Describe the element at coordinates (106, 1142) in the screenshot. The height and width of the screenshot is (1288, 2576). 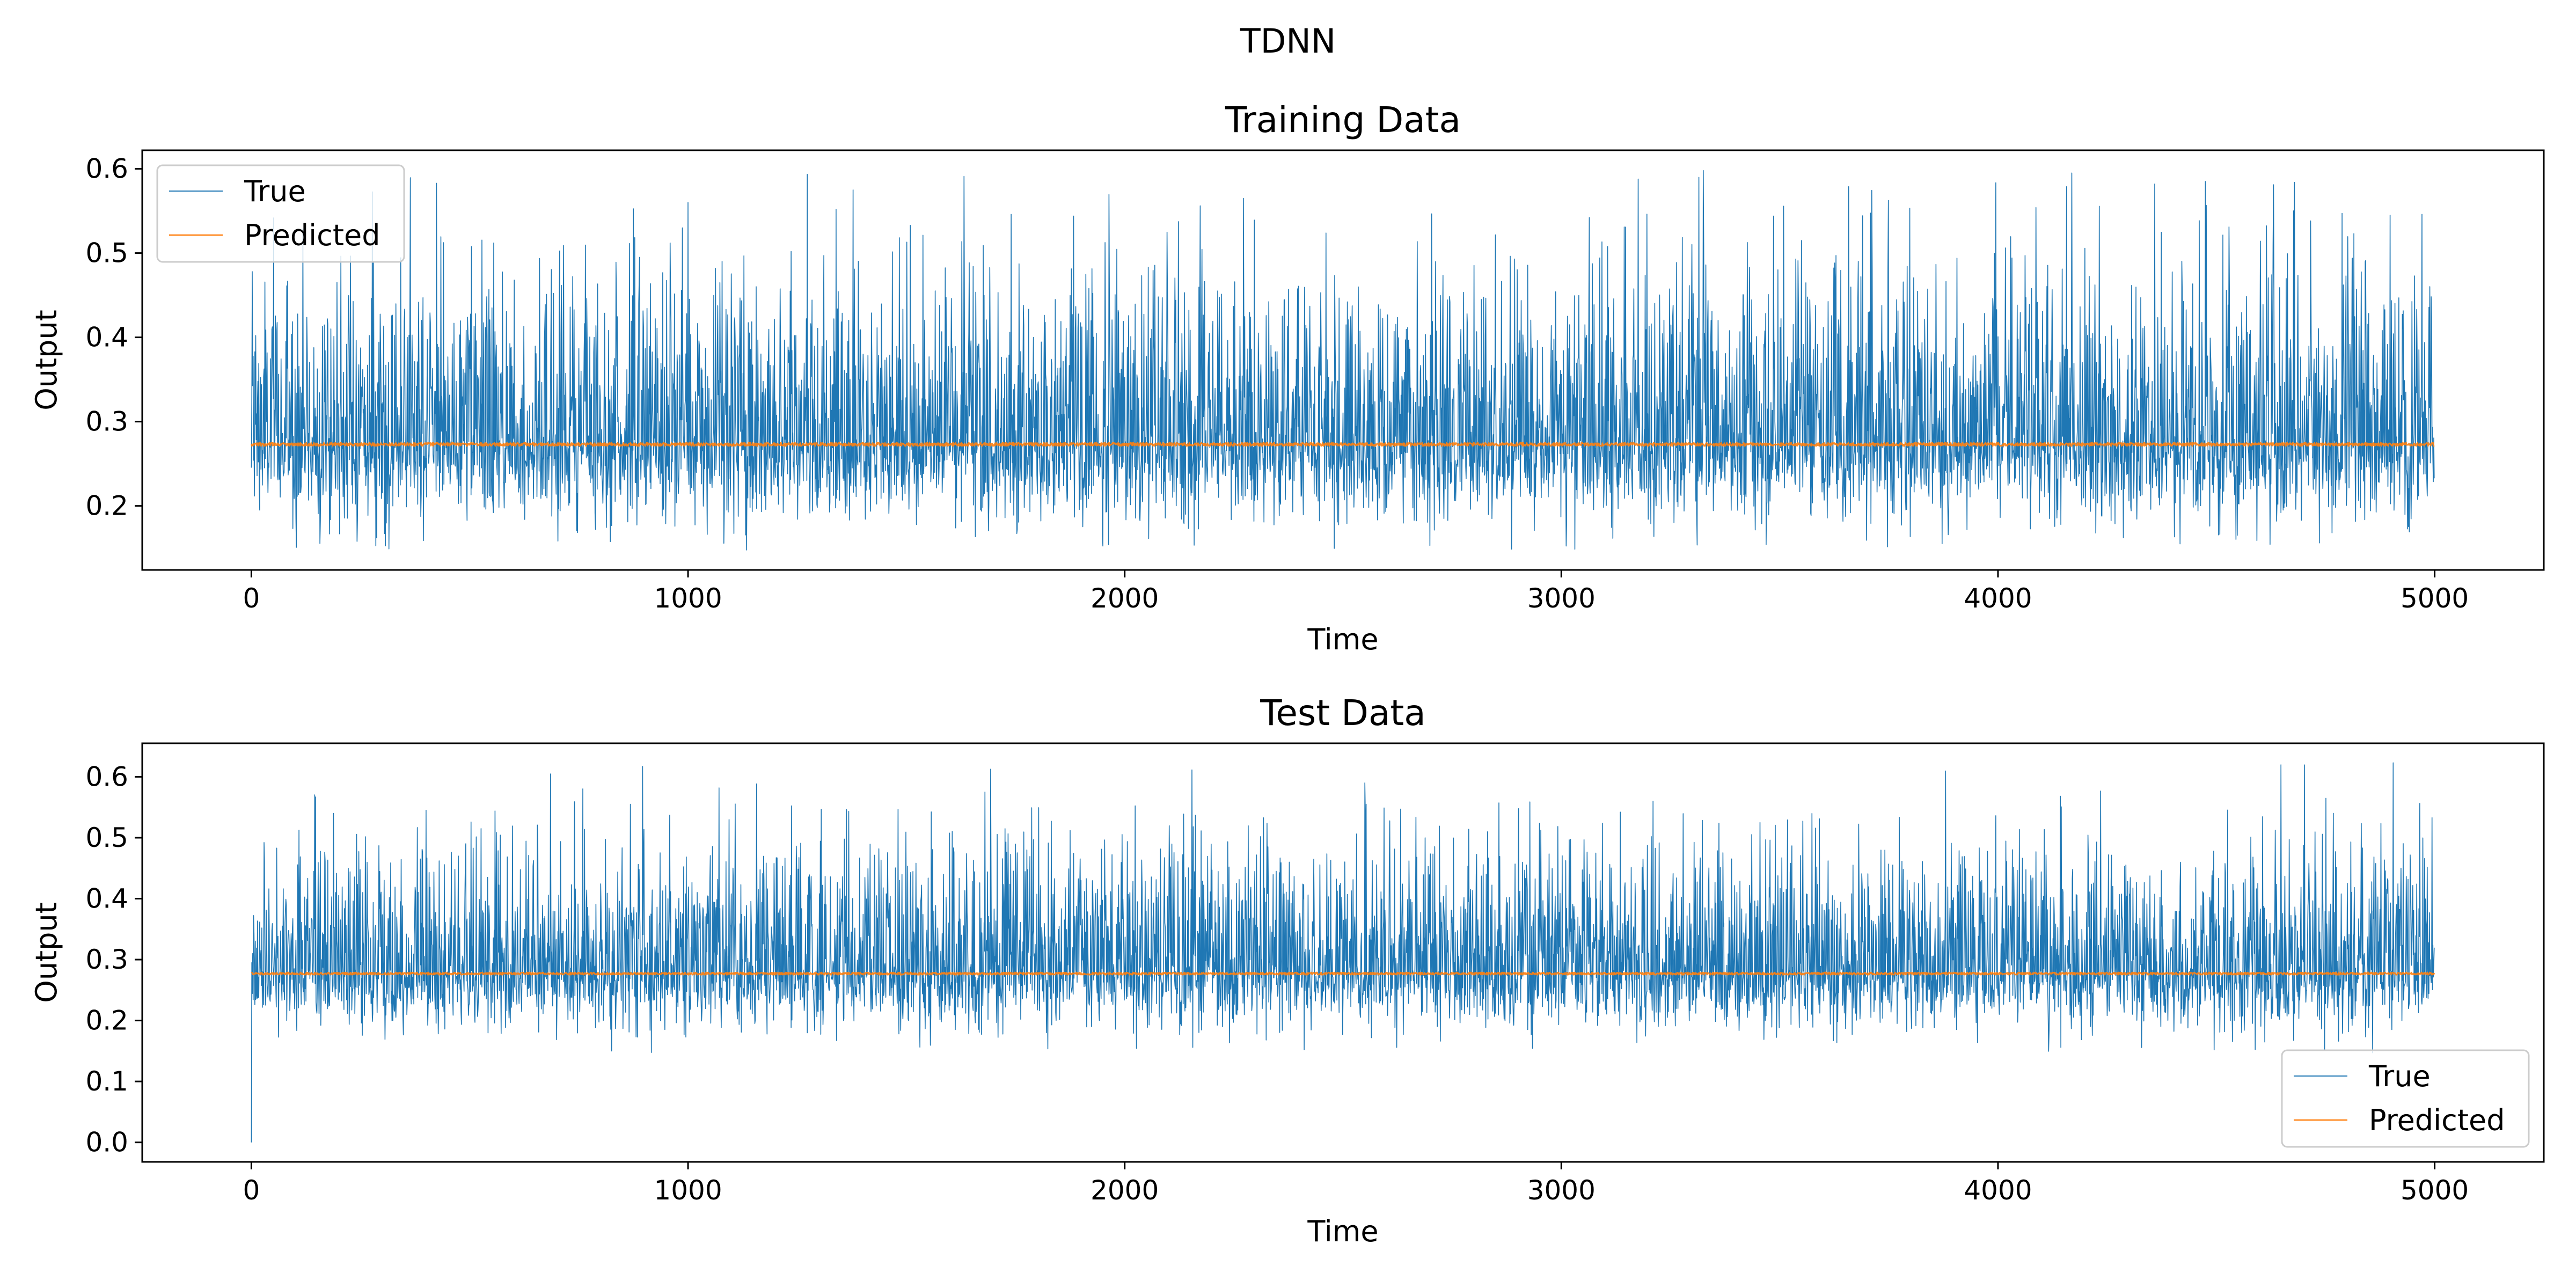
I see `y-tick-label: 0.0` at that location.